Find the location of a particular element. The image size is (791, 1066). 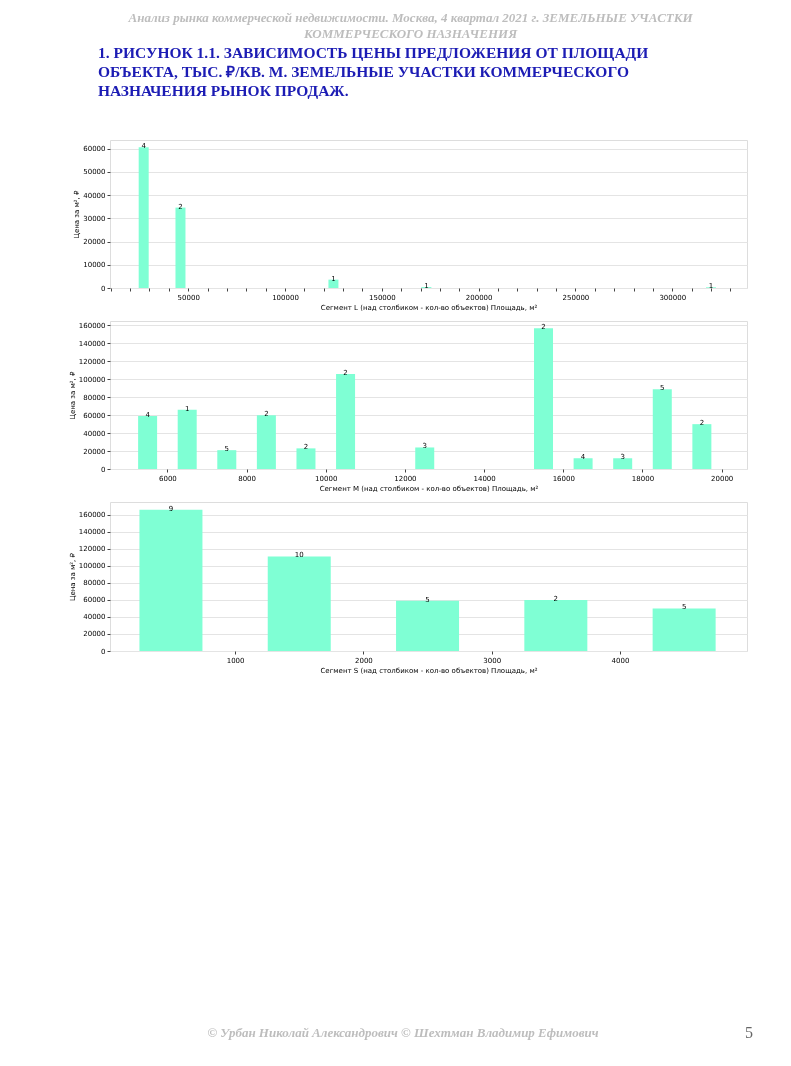

text: 5 is located at coordinates (749, 1032).